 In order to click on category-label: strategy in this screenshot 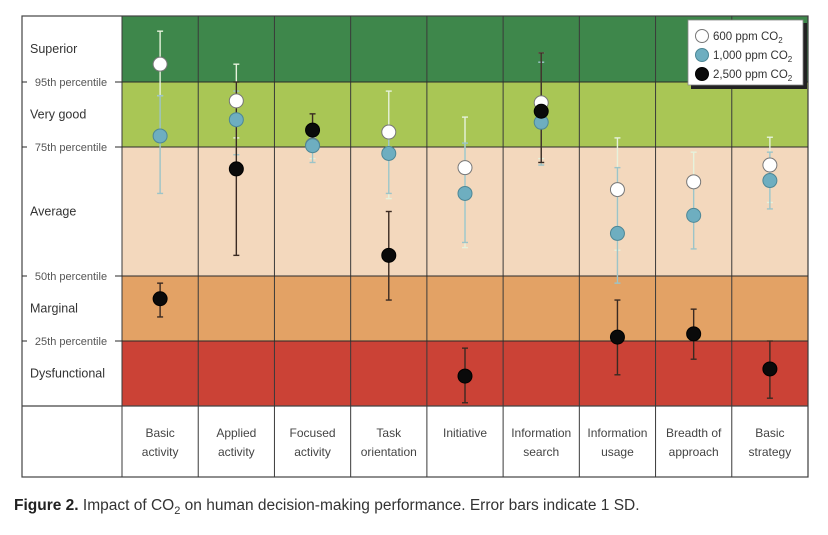, I will do `click(770, 452)`.